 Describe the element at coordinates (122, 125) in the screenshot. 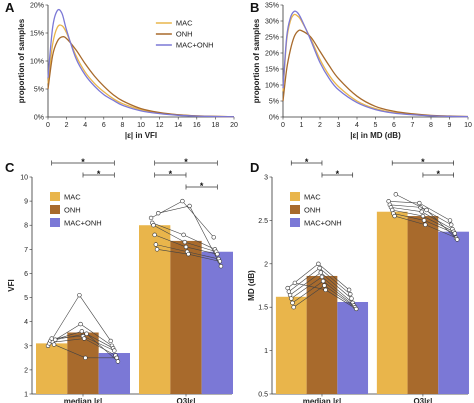

I see `x-tick-label: 8` at that location.